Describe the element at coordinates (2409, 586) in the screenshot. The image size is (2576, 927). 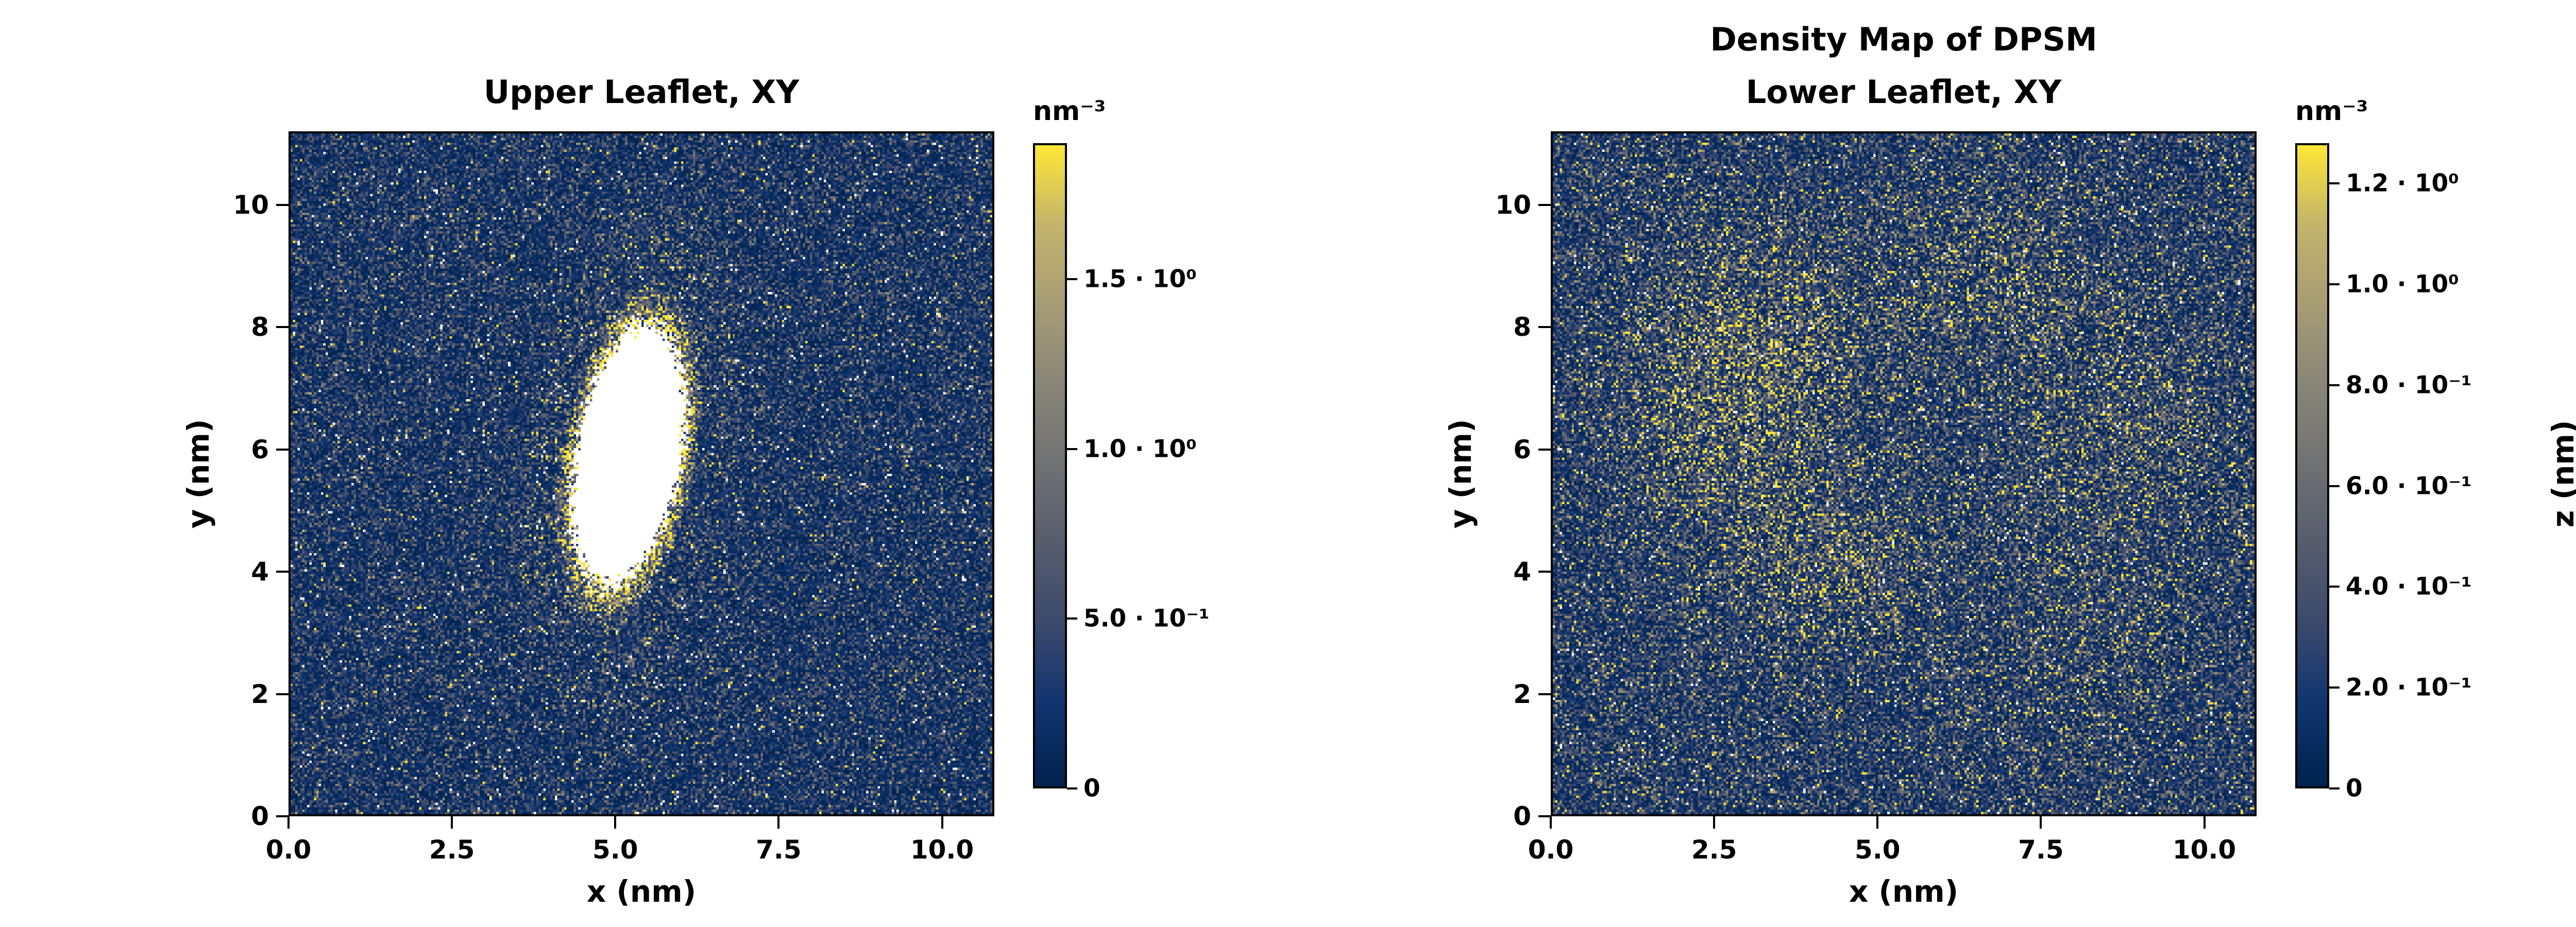
I see `colorbar-tick-label: 4.0 · 10⁻¹` at that location.